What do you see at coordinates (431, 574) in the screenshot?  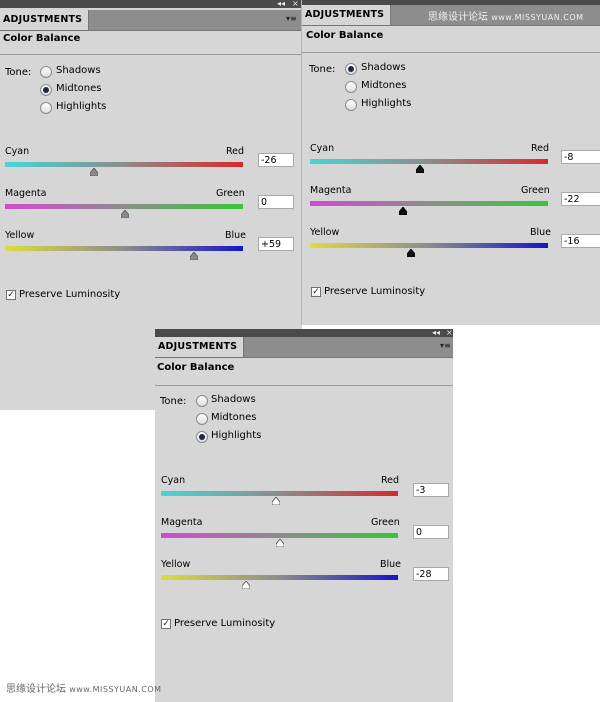 I see `yellow-blue-value-input: -28` at bounding box center [431, 574].